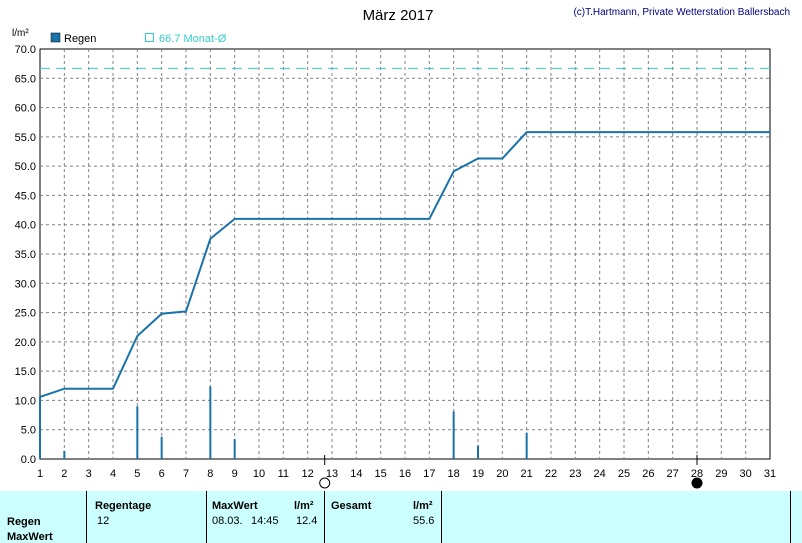 The image size is (802, 543). I want to click on x-tick-label: 26, so click(648, 474).